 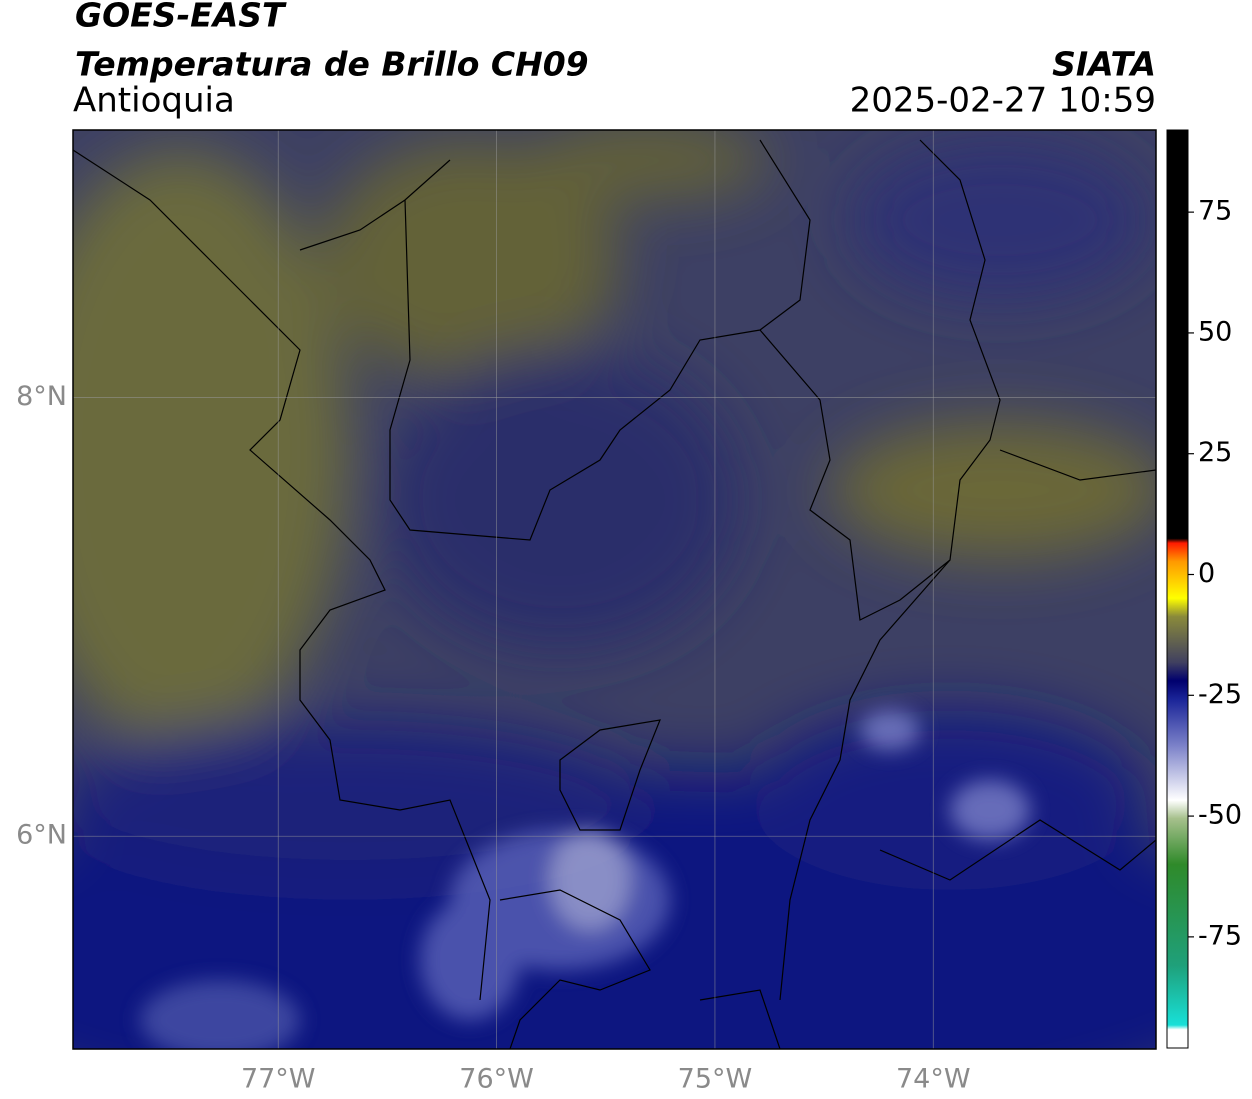 I want to click on colorbar-tick-label: 0, so click(x=1206, y=573).